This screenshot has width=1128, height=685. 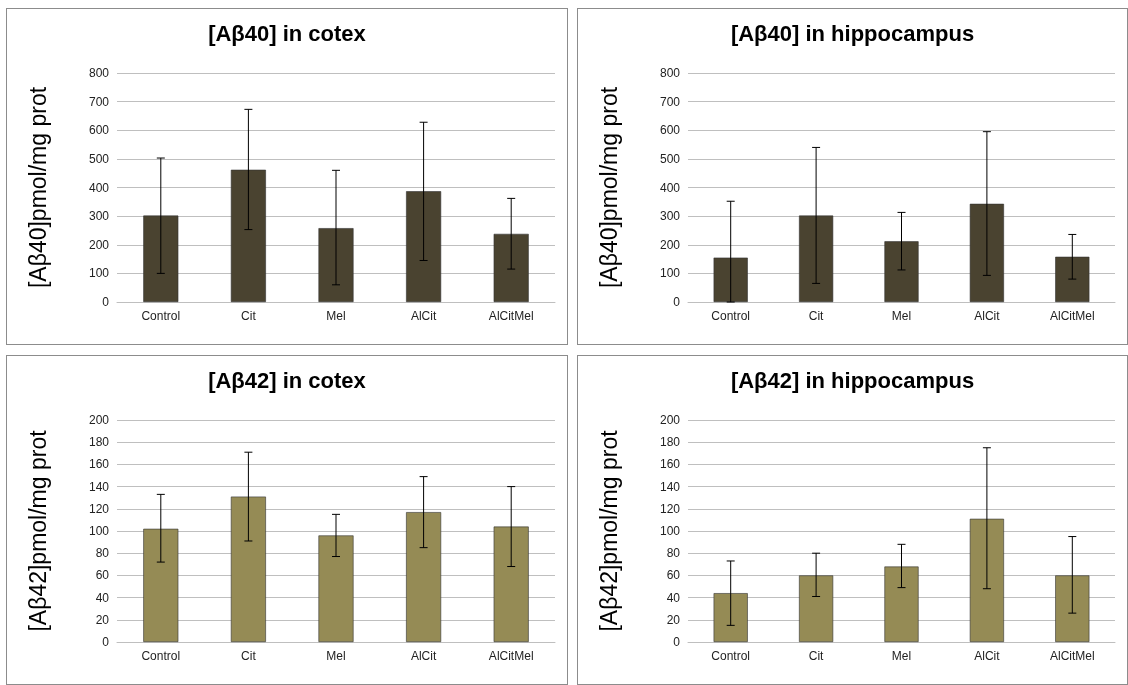 What do you see at coordinates (287, 380) in the screenshot?
I see `chart-title: [Aβ42] in cotex` at bounding box center [287, 380].